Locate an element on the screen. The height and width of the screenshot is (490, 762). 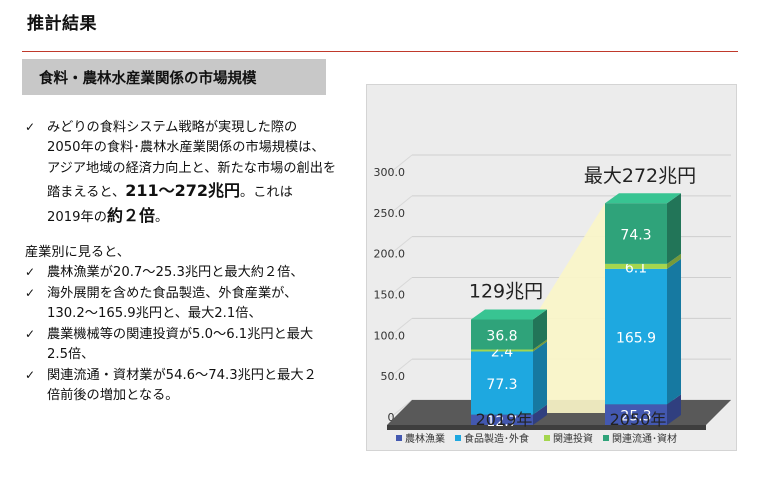
data-label: 25.3 is located at coordinates (635, 417).